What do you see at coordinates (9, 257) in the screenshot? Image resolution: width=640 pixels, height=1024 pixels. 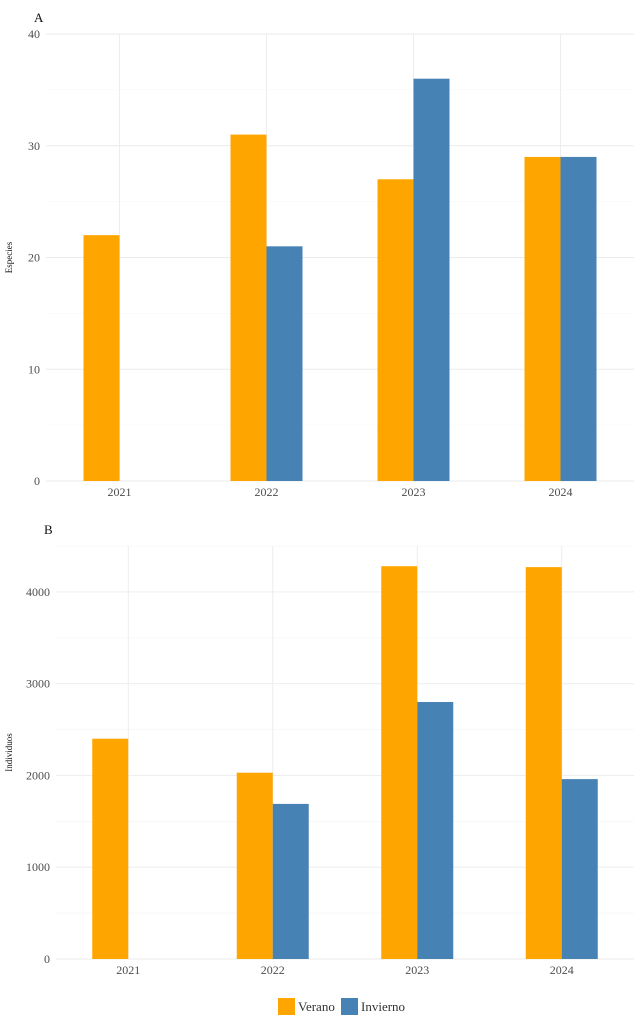 I see `y-axis-title: Especies` at bounding box center [9, 257].